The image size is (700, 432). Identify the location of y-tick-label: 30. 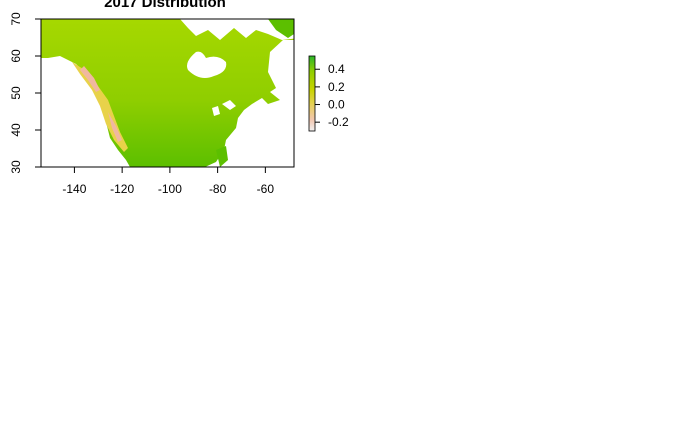
(16, 167).